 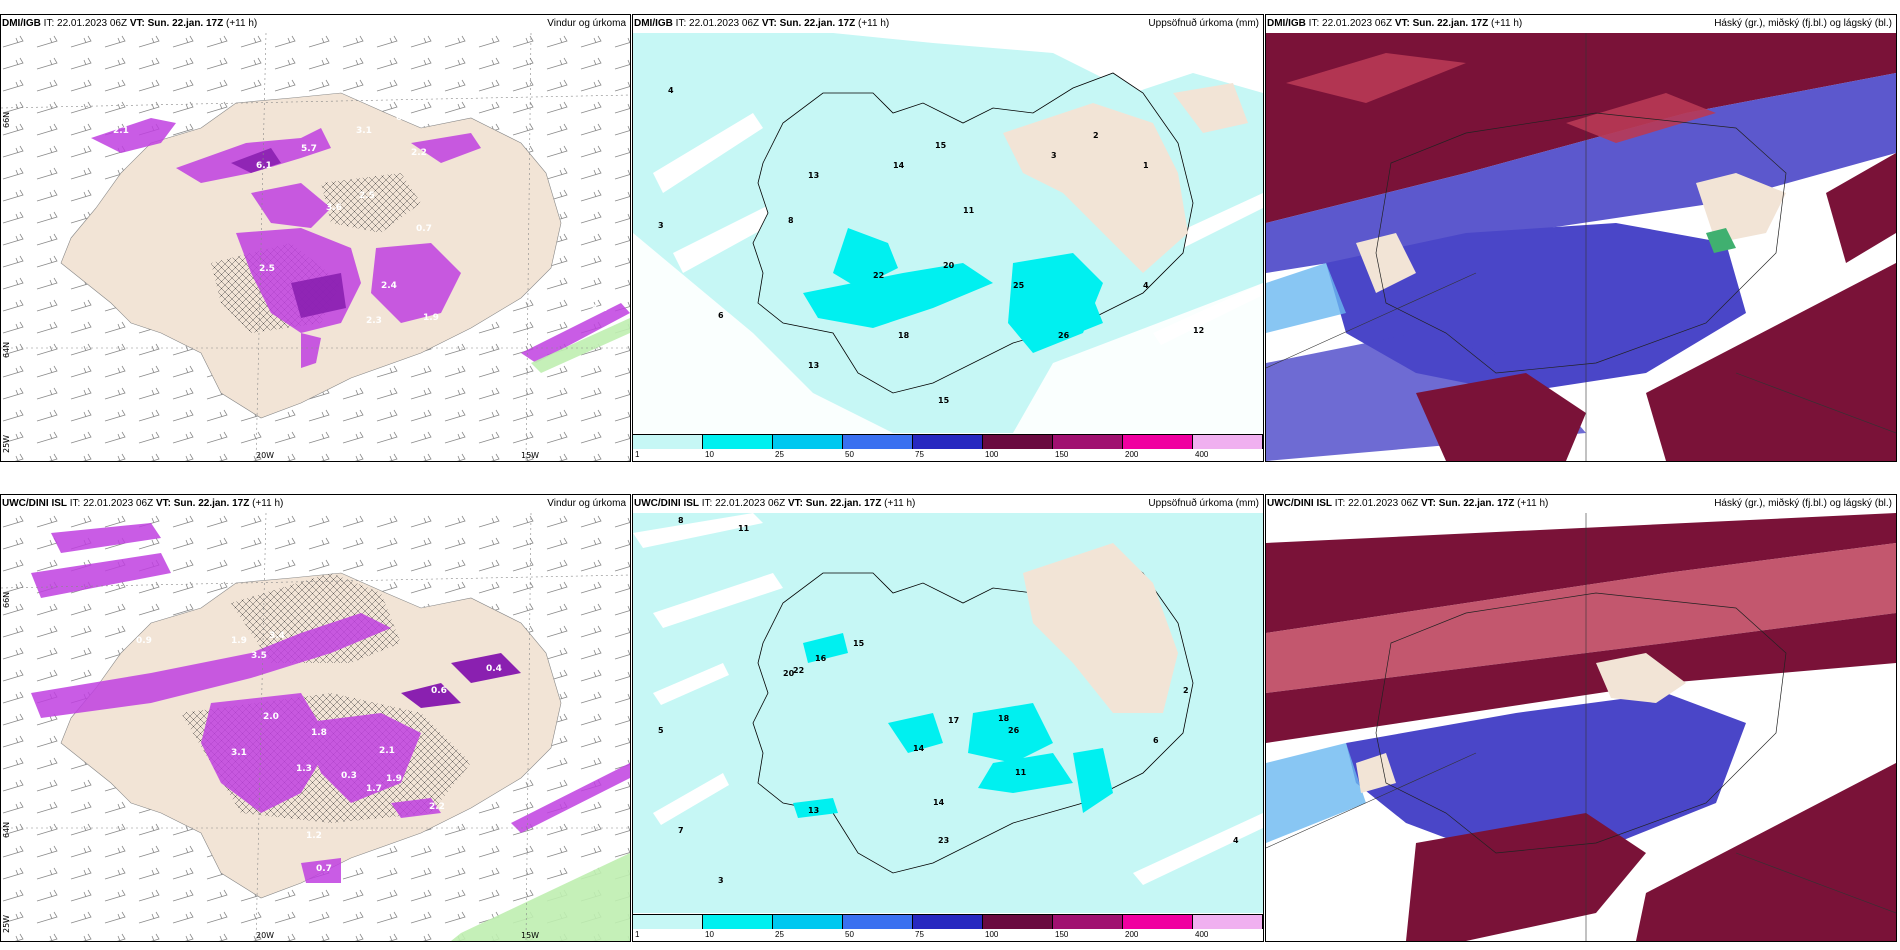 I want to click on precip-value-label: 3.1, so click(x=239, y=753).